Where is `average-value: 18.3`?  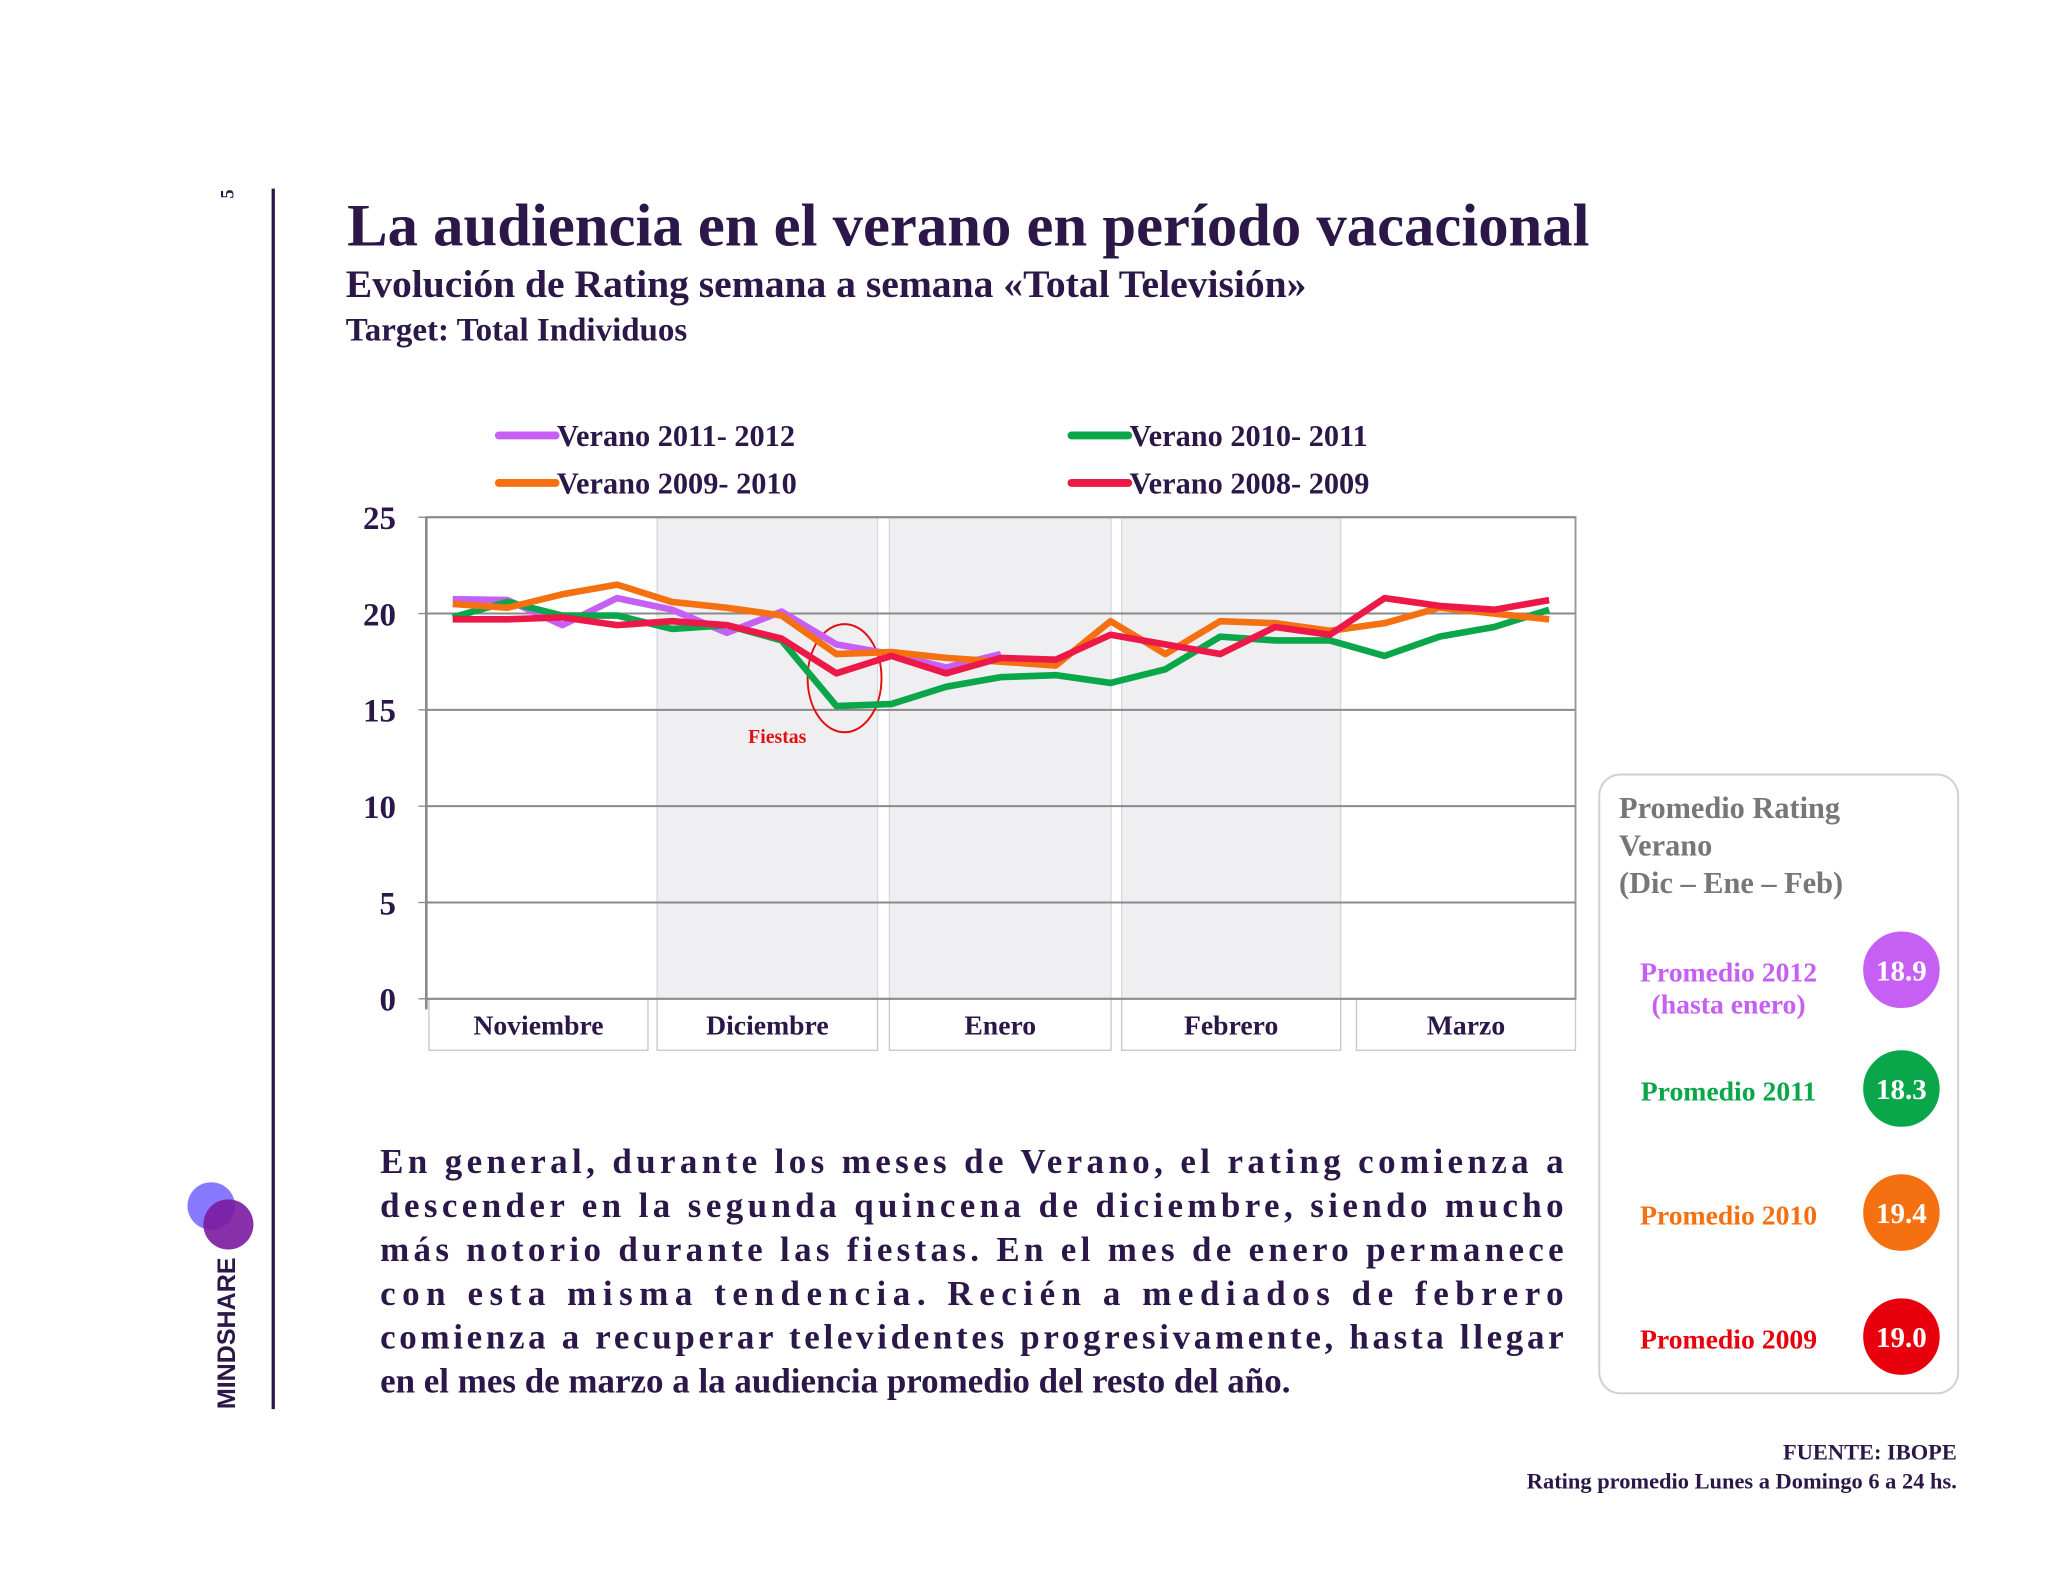
average-value: 18.3 is located at coordinates (1901, 1090).